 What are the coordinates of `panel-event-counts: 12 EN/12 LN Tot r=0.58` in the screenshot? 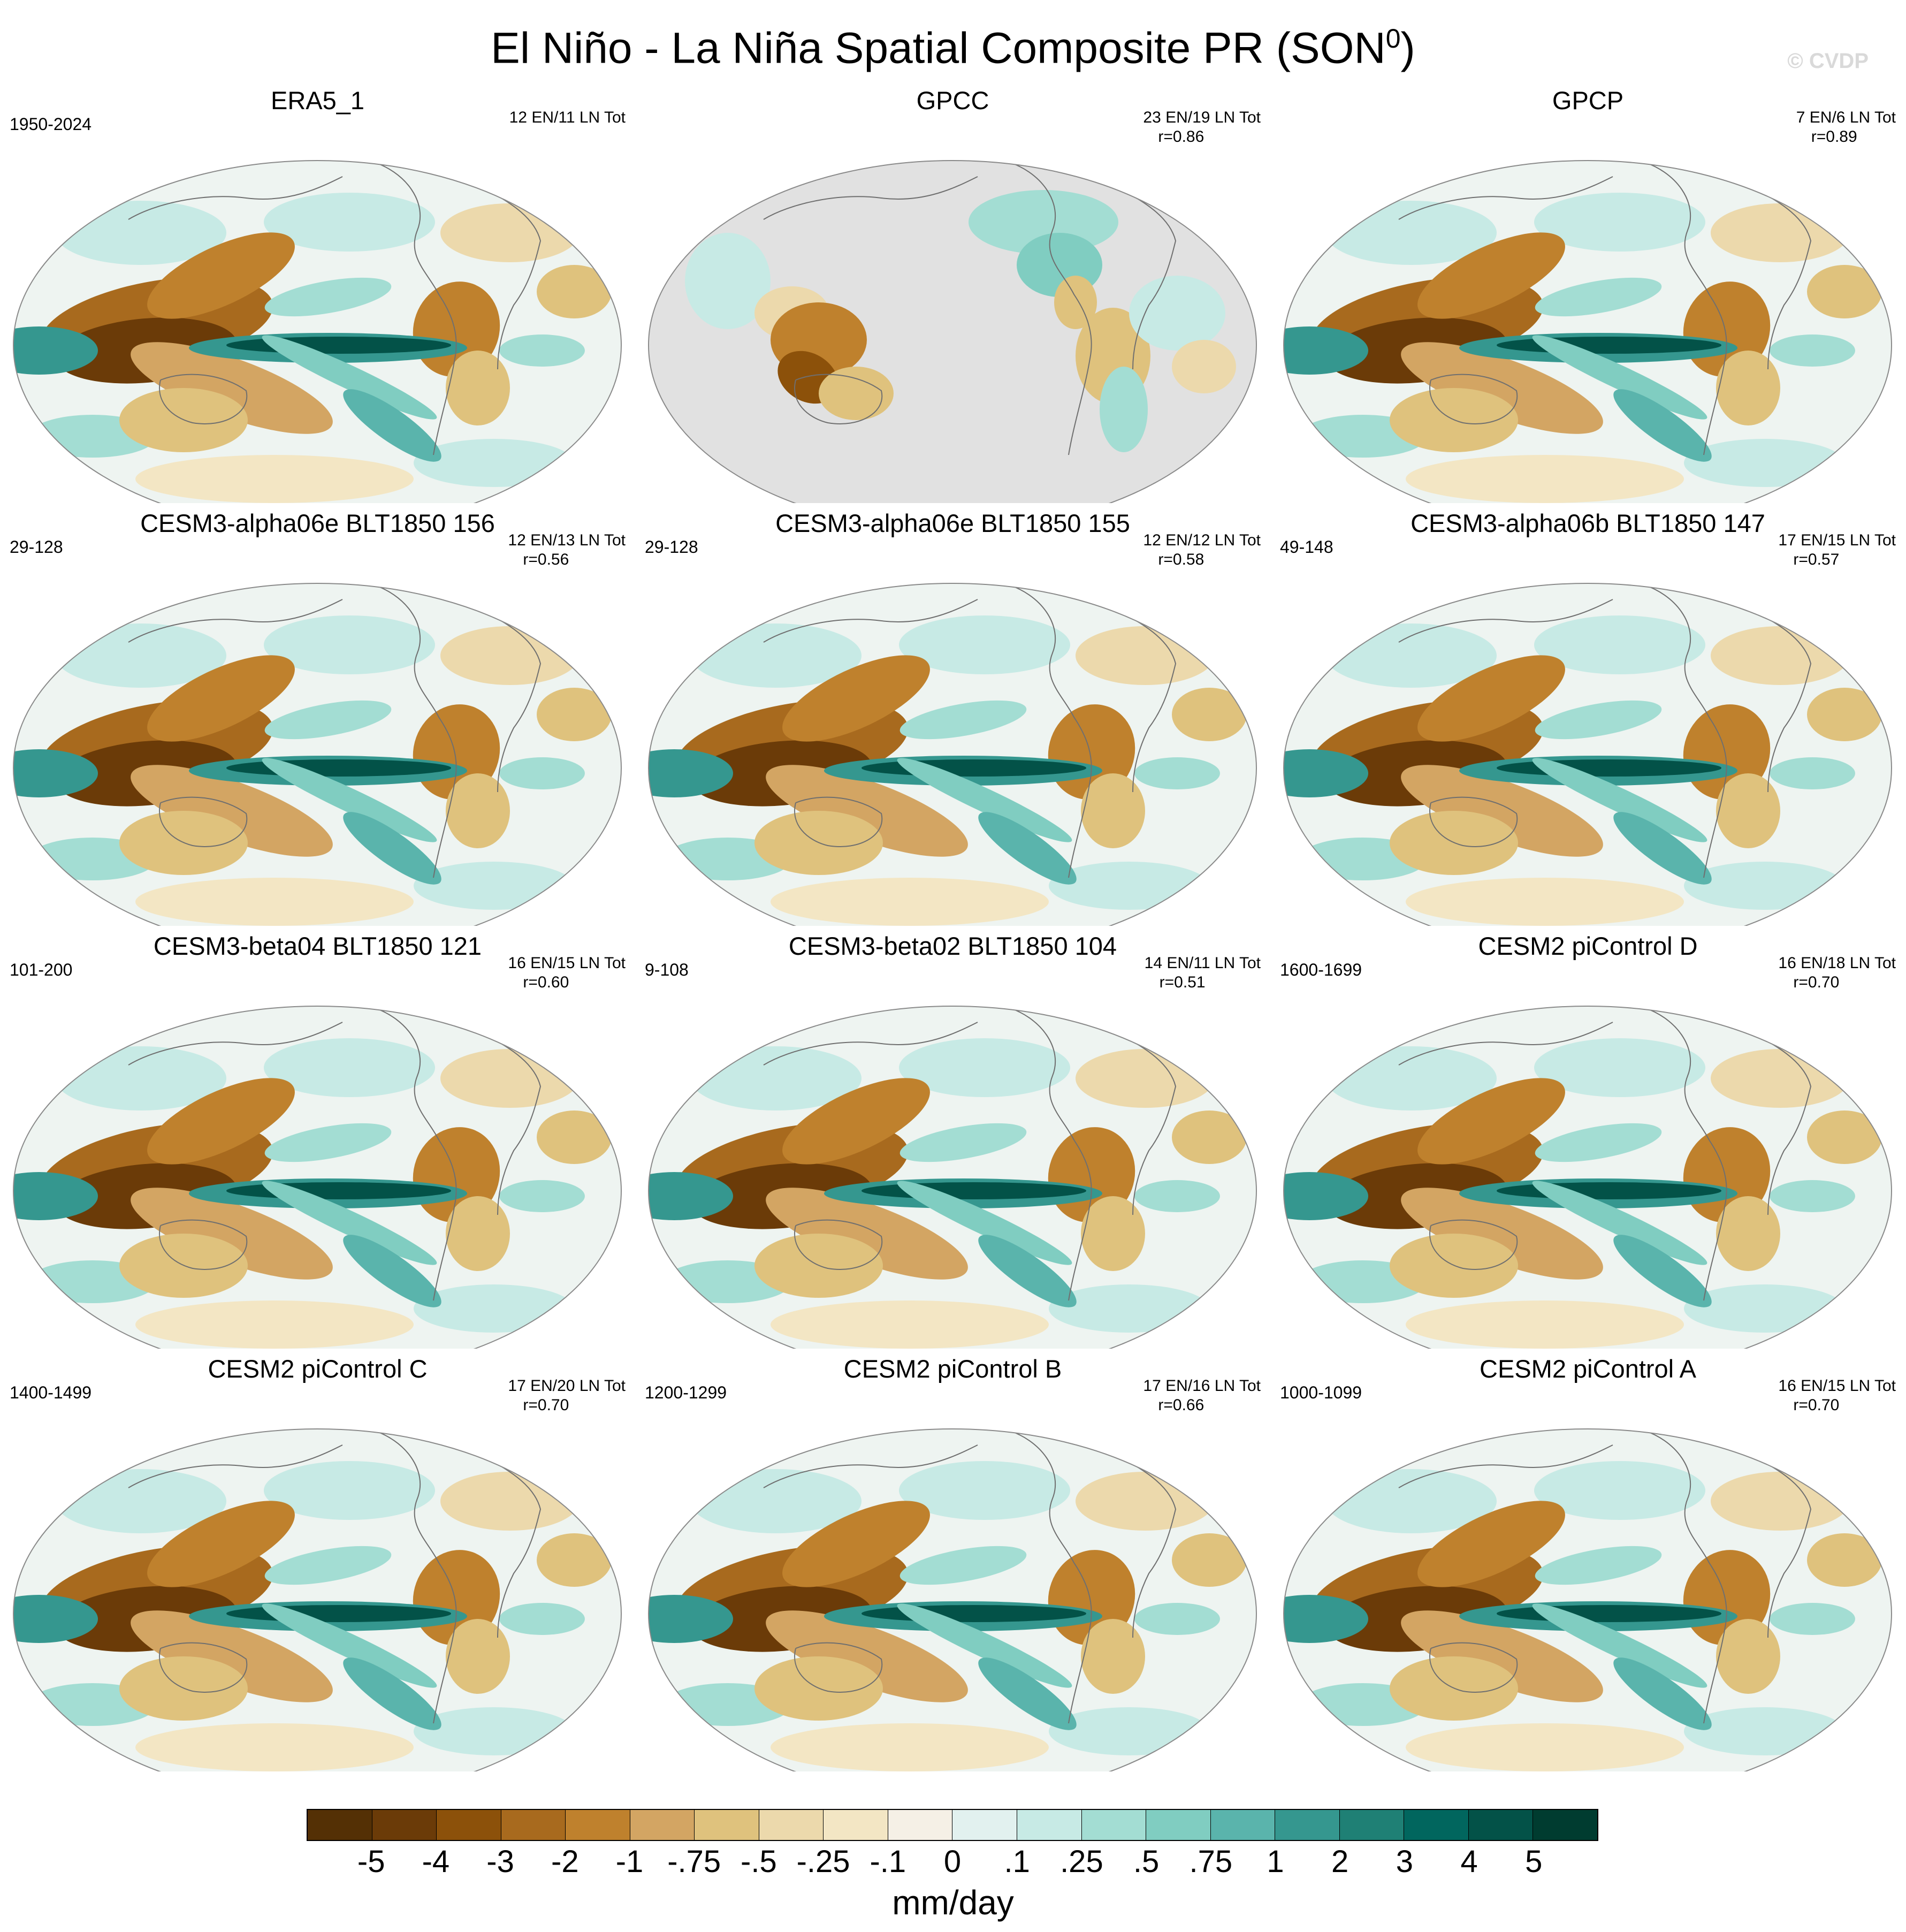 It's located at (1202, 550).